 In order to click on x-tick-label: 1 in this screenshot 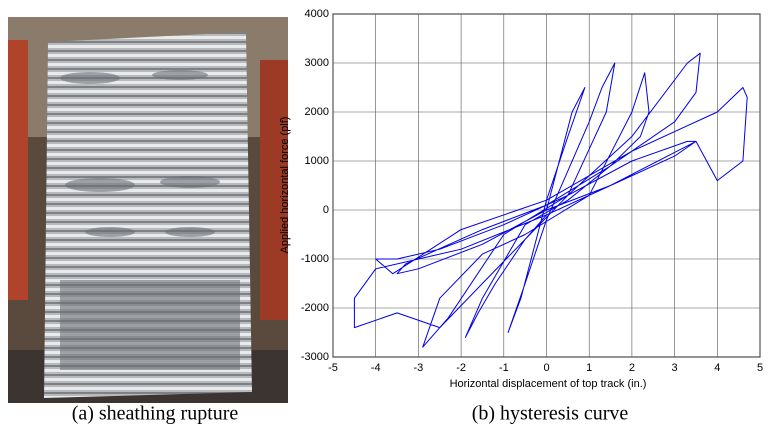, I will do `click(589, 368)`.